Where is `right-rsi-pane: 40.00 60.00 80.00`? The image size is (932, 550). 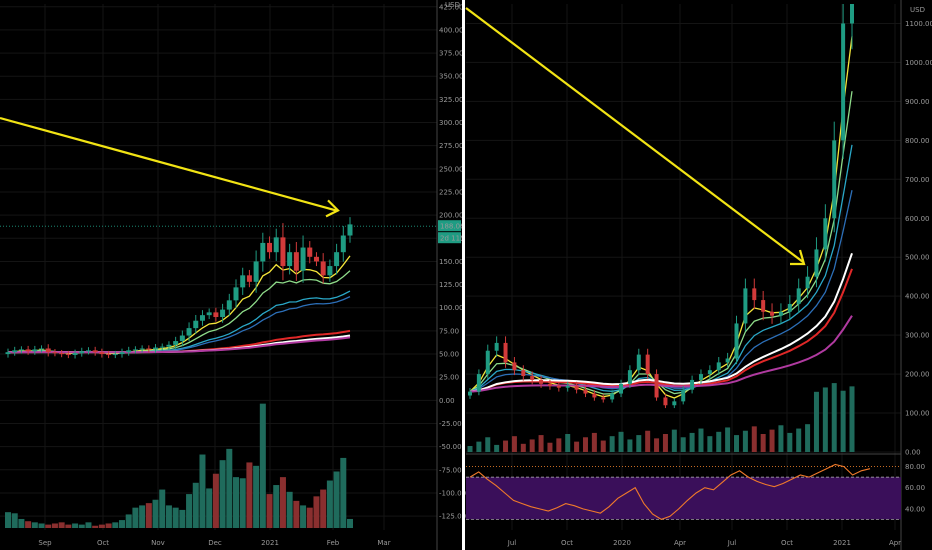
right-rsi-pane: 40.00 60.00 80.00 is located at coordinates (695, 487).